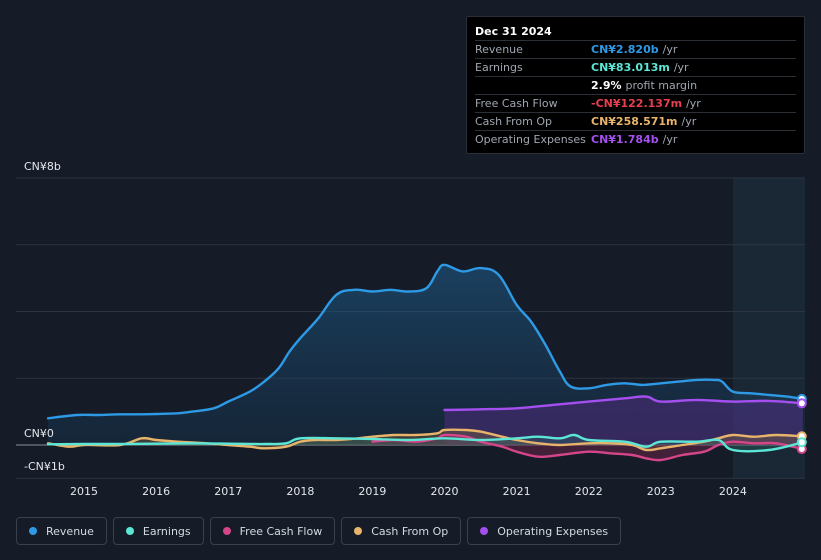 The image size is (821, 560). What do you see at coordinates (530, 139) in the screenshot?
I see `tooltip-row-label: Operating Expenses` at bounding box center [530, 139].